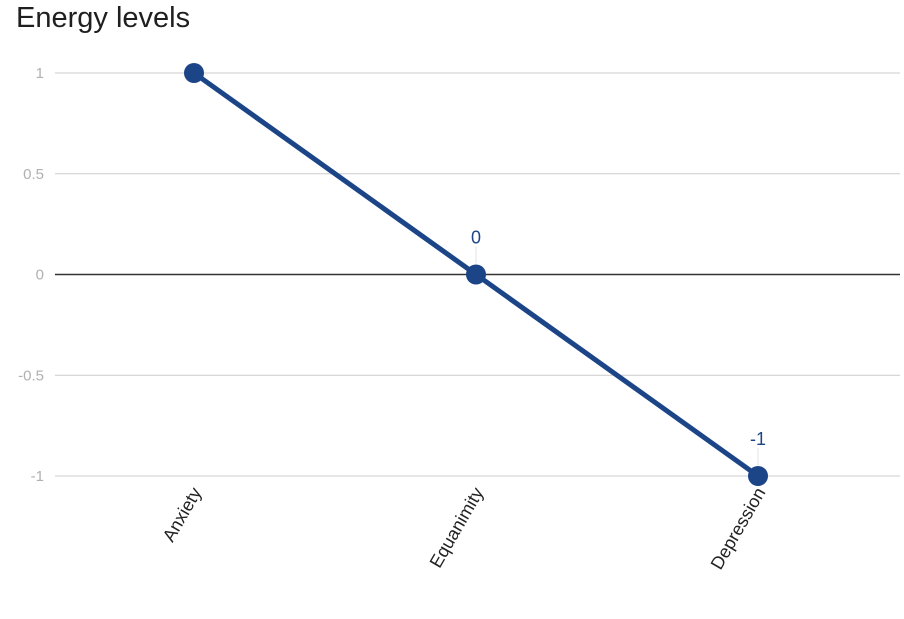 The width and height of the screenshot is (904, 619). What do you see at coordinates (103, 18) in the screenshot?
I see `chart-title: Energy levels` at bounding box center [103, 18].